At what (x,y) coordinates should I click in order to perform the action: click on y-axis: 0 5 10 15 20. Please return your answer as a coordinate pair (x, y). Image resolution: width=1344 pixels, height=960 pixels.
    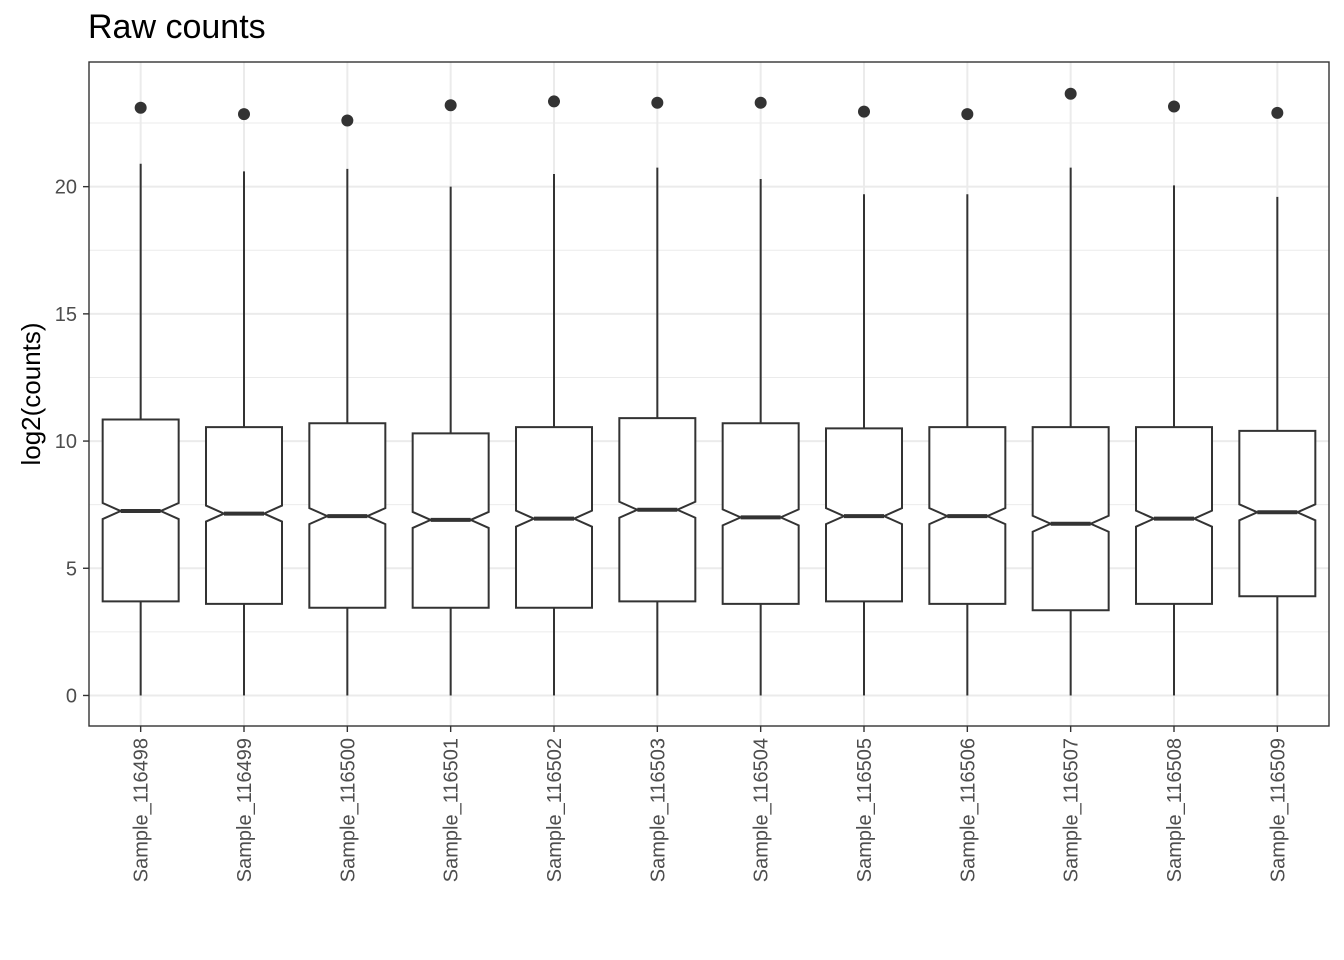
    Looking at the image, I should click on (72, 442).